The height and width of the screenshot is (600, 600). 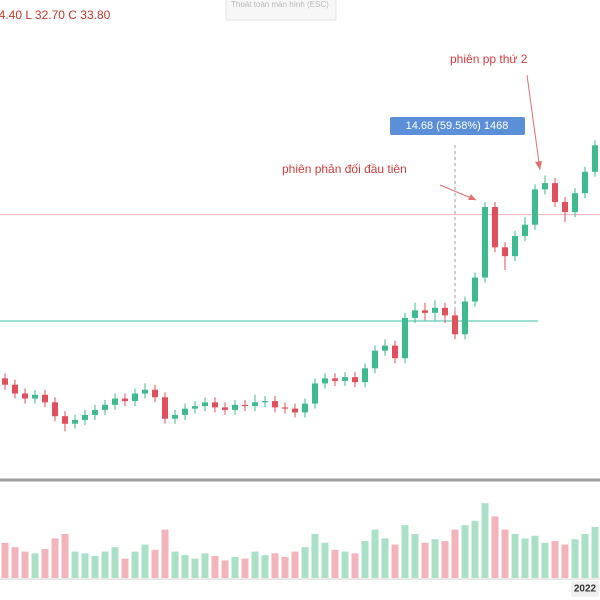 What do you see at coordinates (55, 15) in the screenshot?
I see `ohlc-header: 34.40 L 32.70 C 33.80` at bounding box center [55, 15].